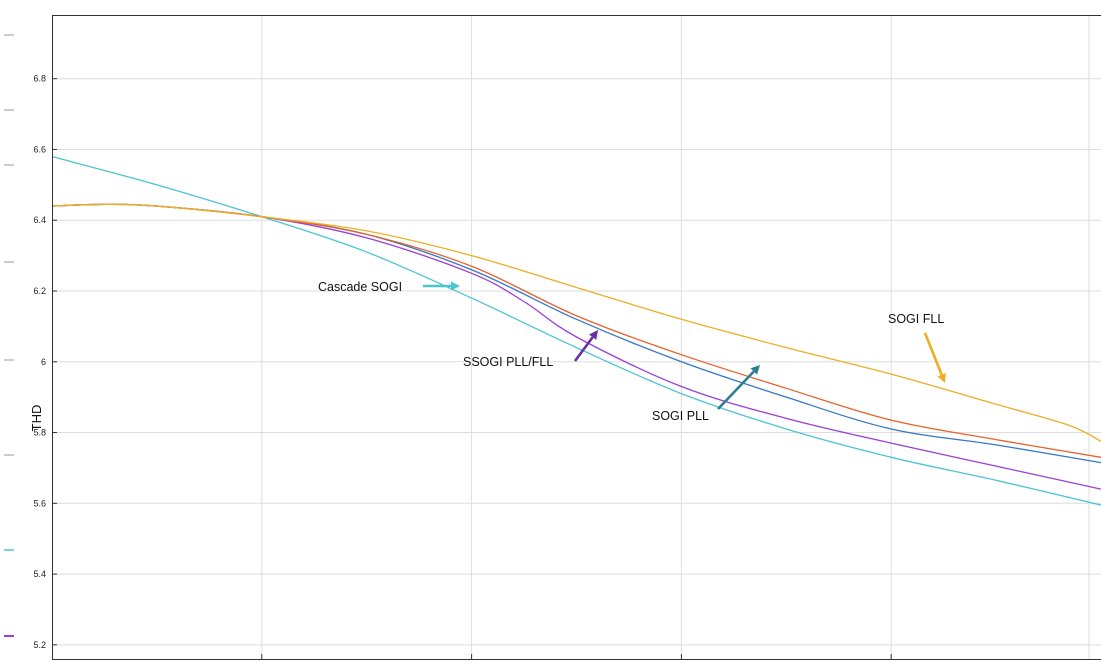  Describe the element at coordinates (706, 394) in the screenshot. I see `annotation-sogi-pll: SOGI PLL` at that location.